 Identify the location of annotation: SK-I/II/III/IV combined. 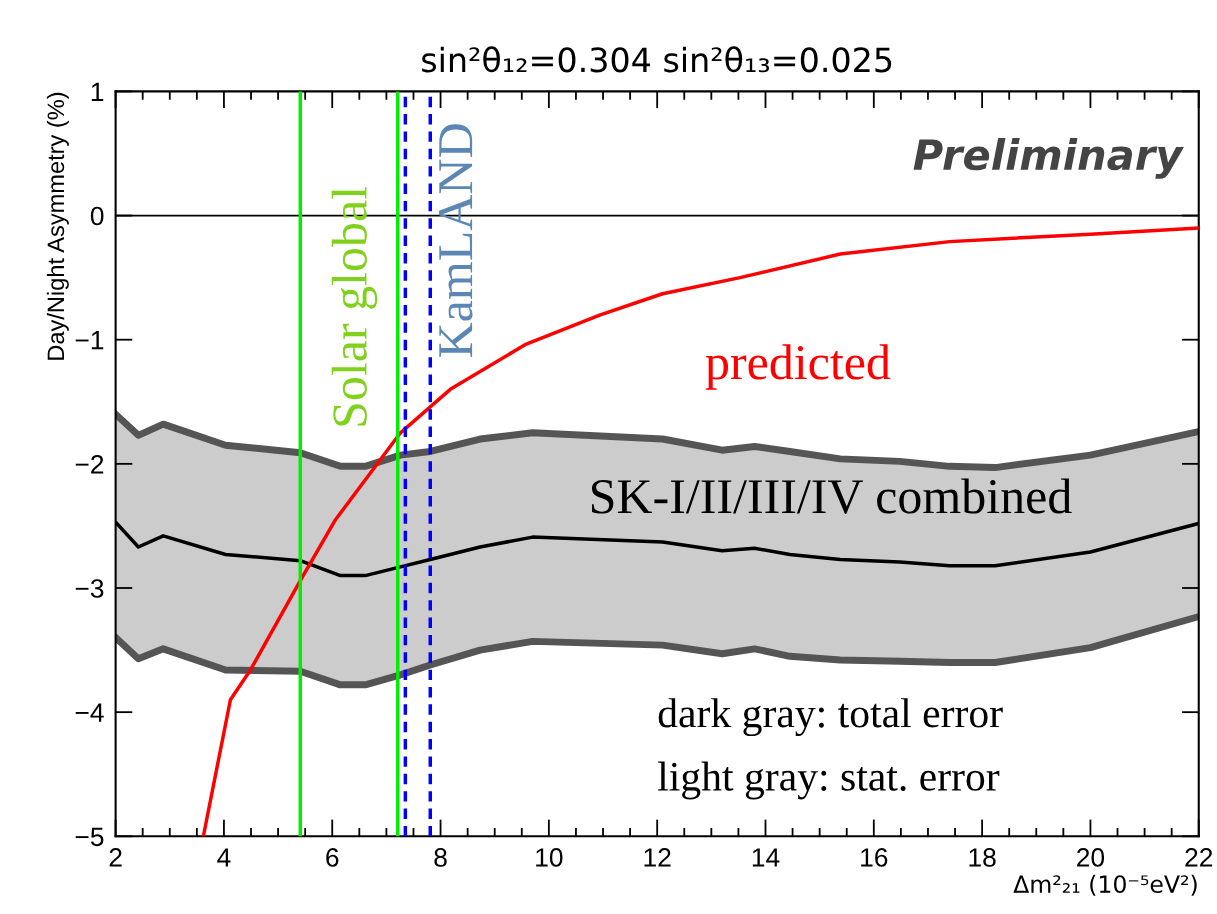
(831, 496).